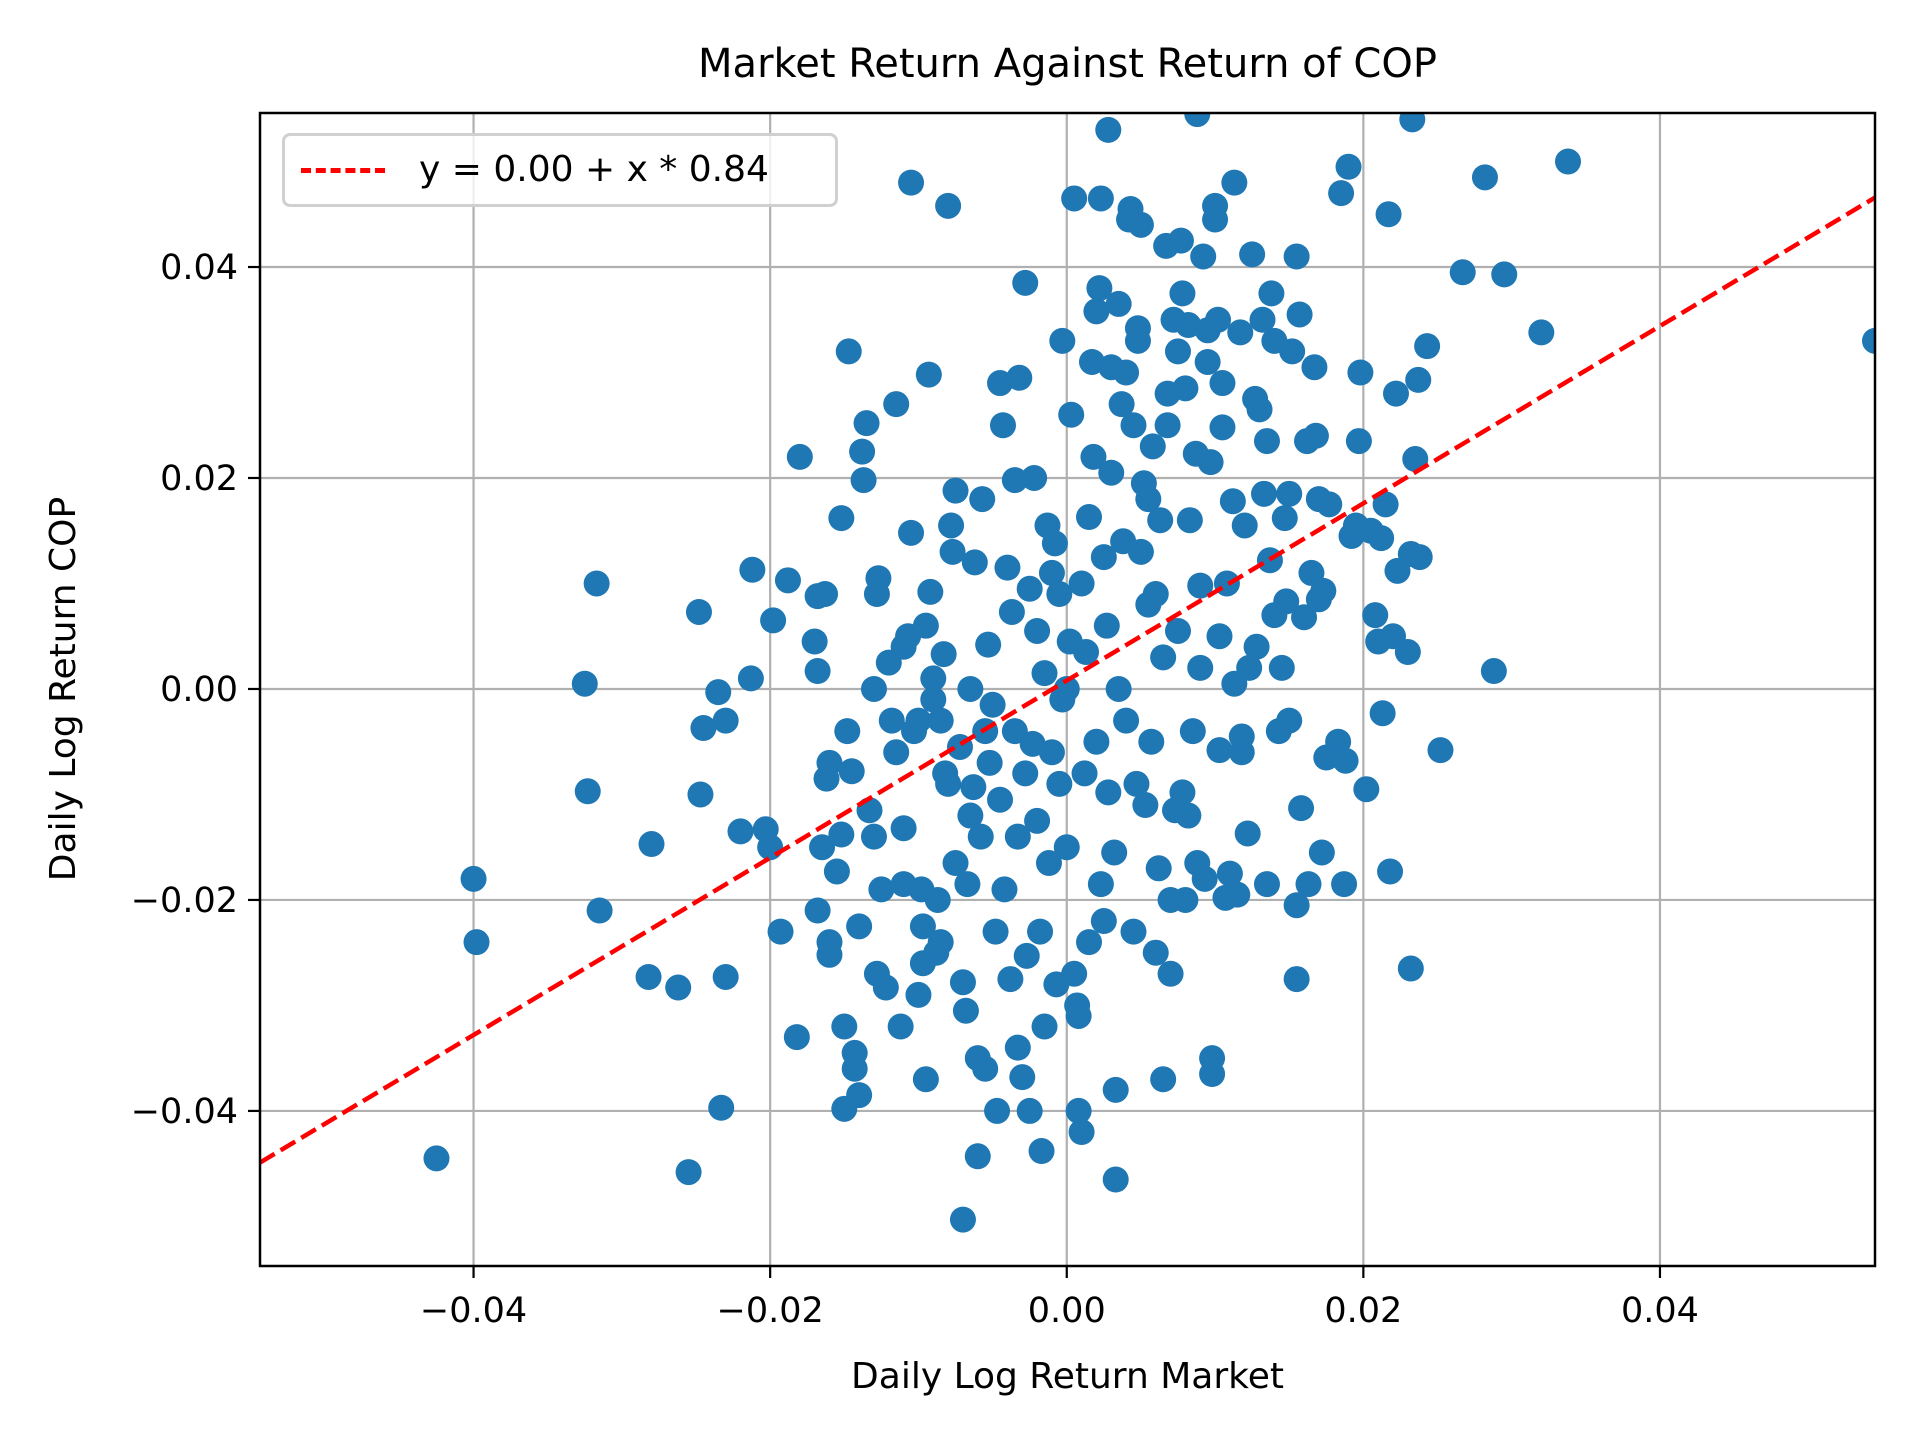 Image resolution: width=1920 pixels, height=1440 pixels. What do you see at coordinates (1660, 1311) in the screenshot?
I see `x-tick-label: 0.04` at bounding box center [1660, 1311].